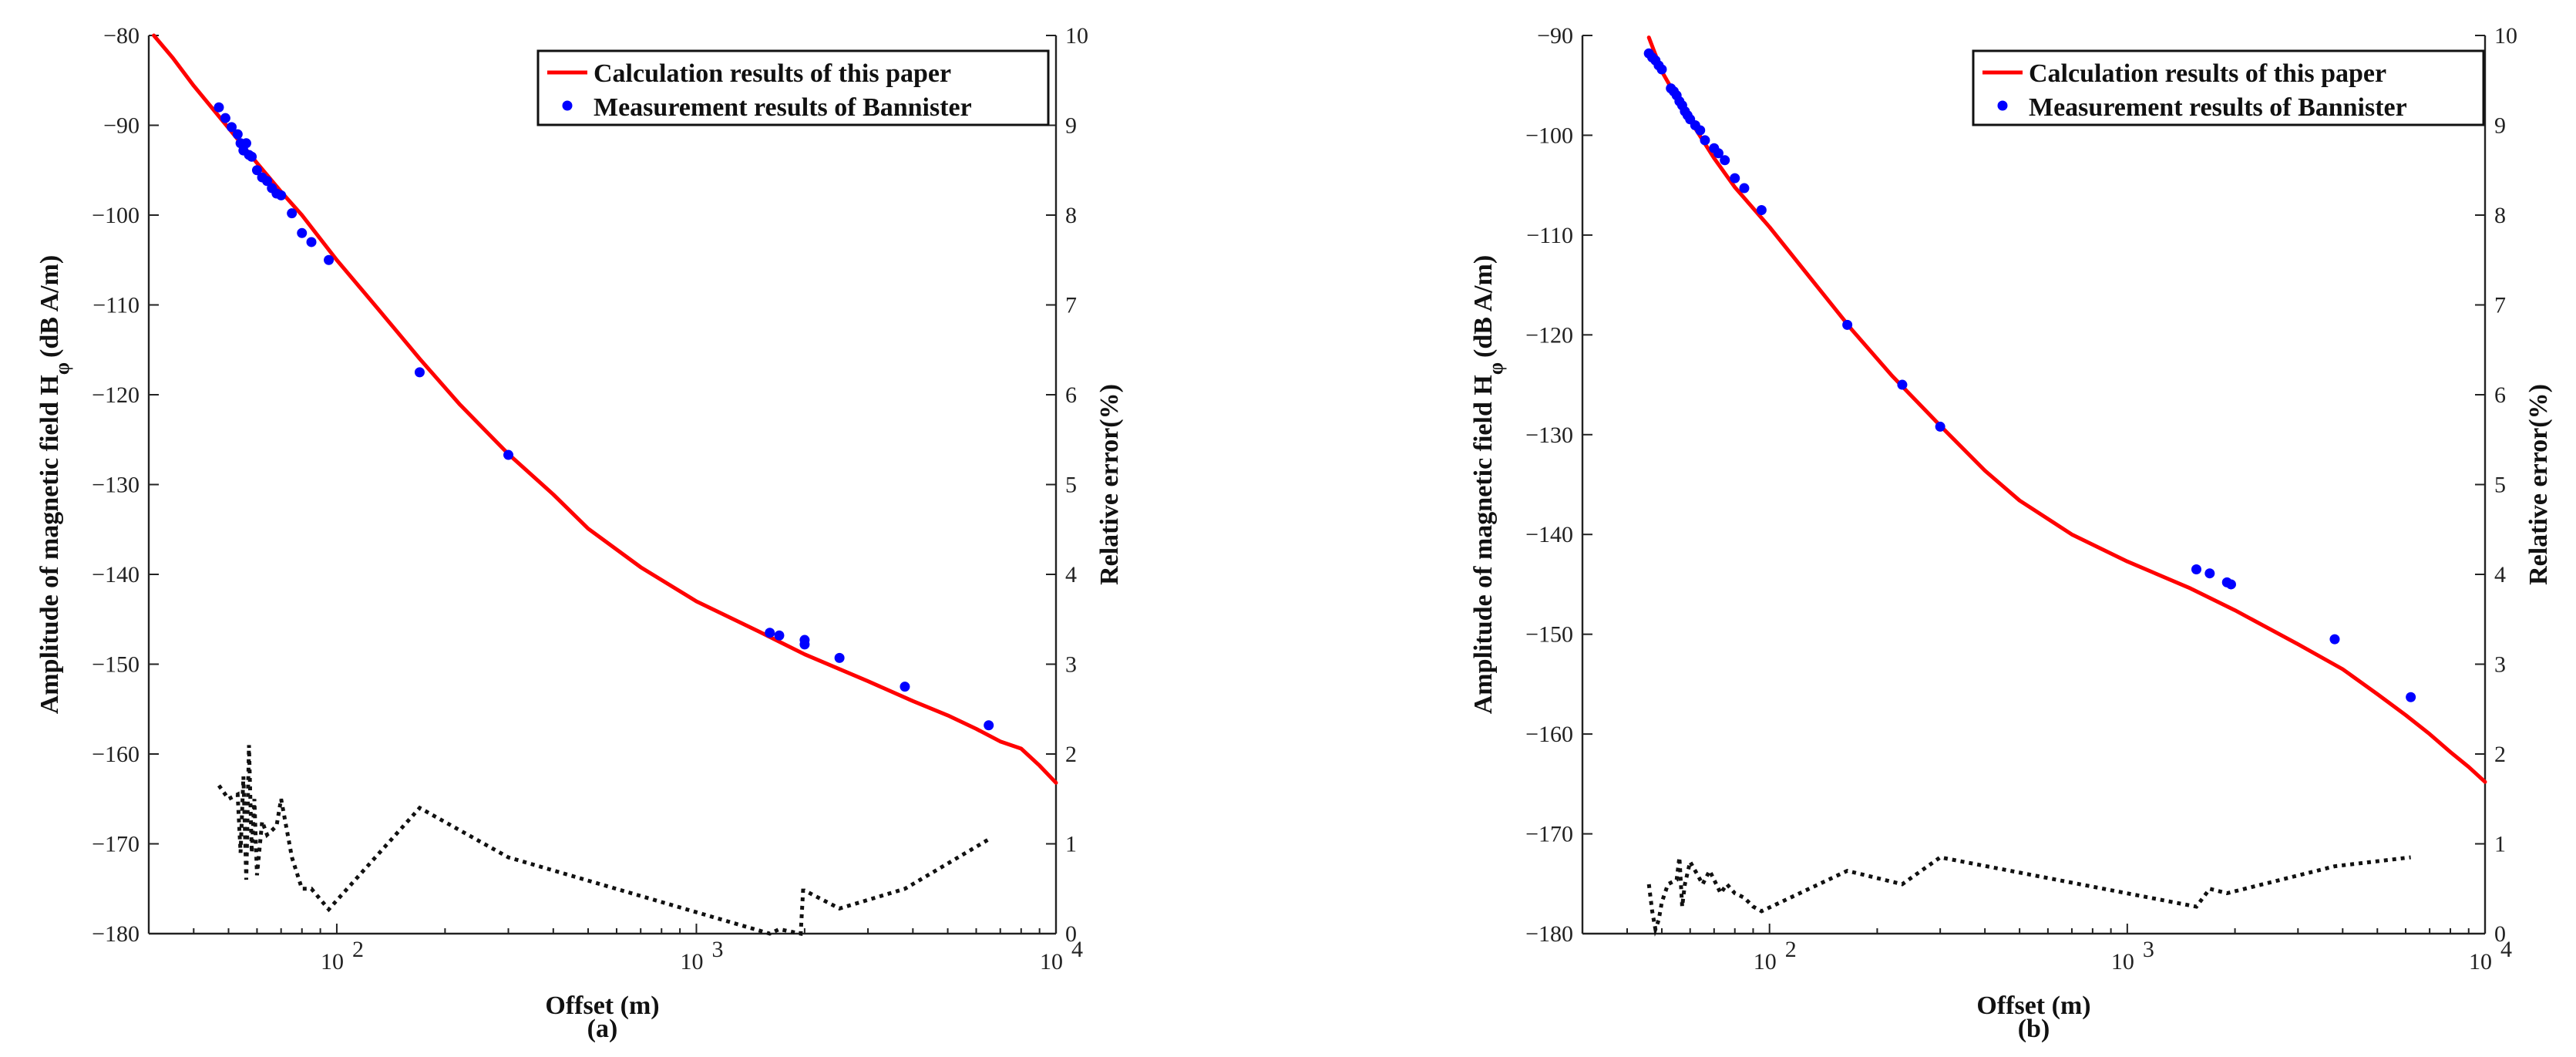 The height and width of the screenshot is (1057, 2576). I want to click on legend-label-measurement: Measurement results of Bannister, so click(783, 107).